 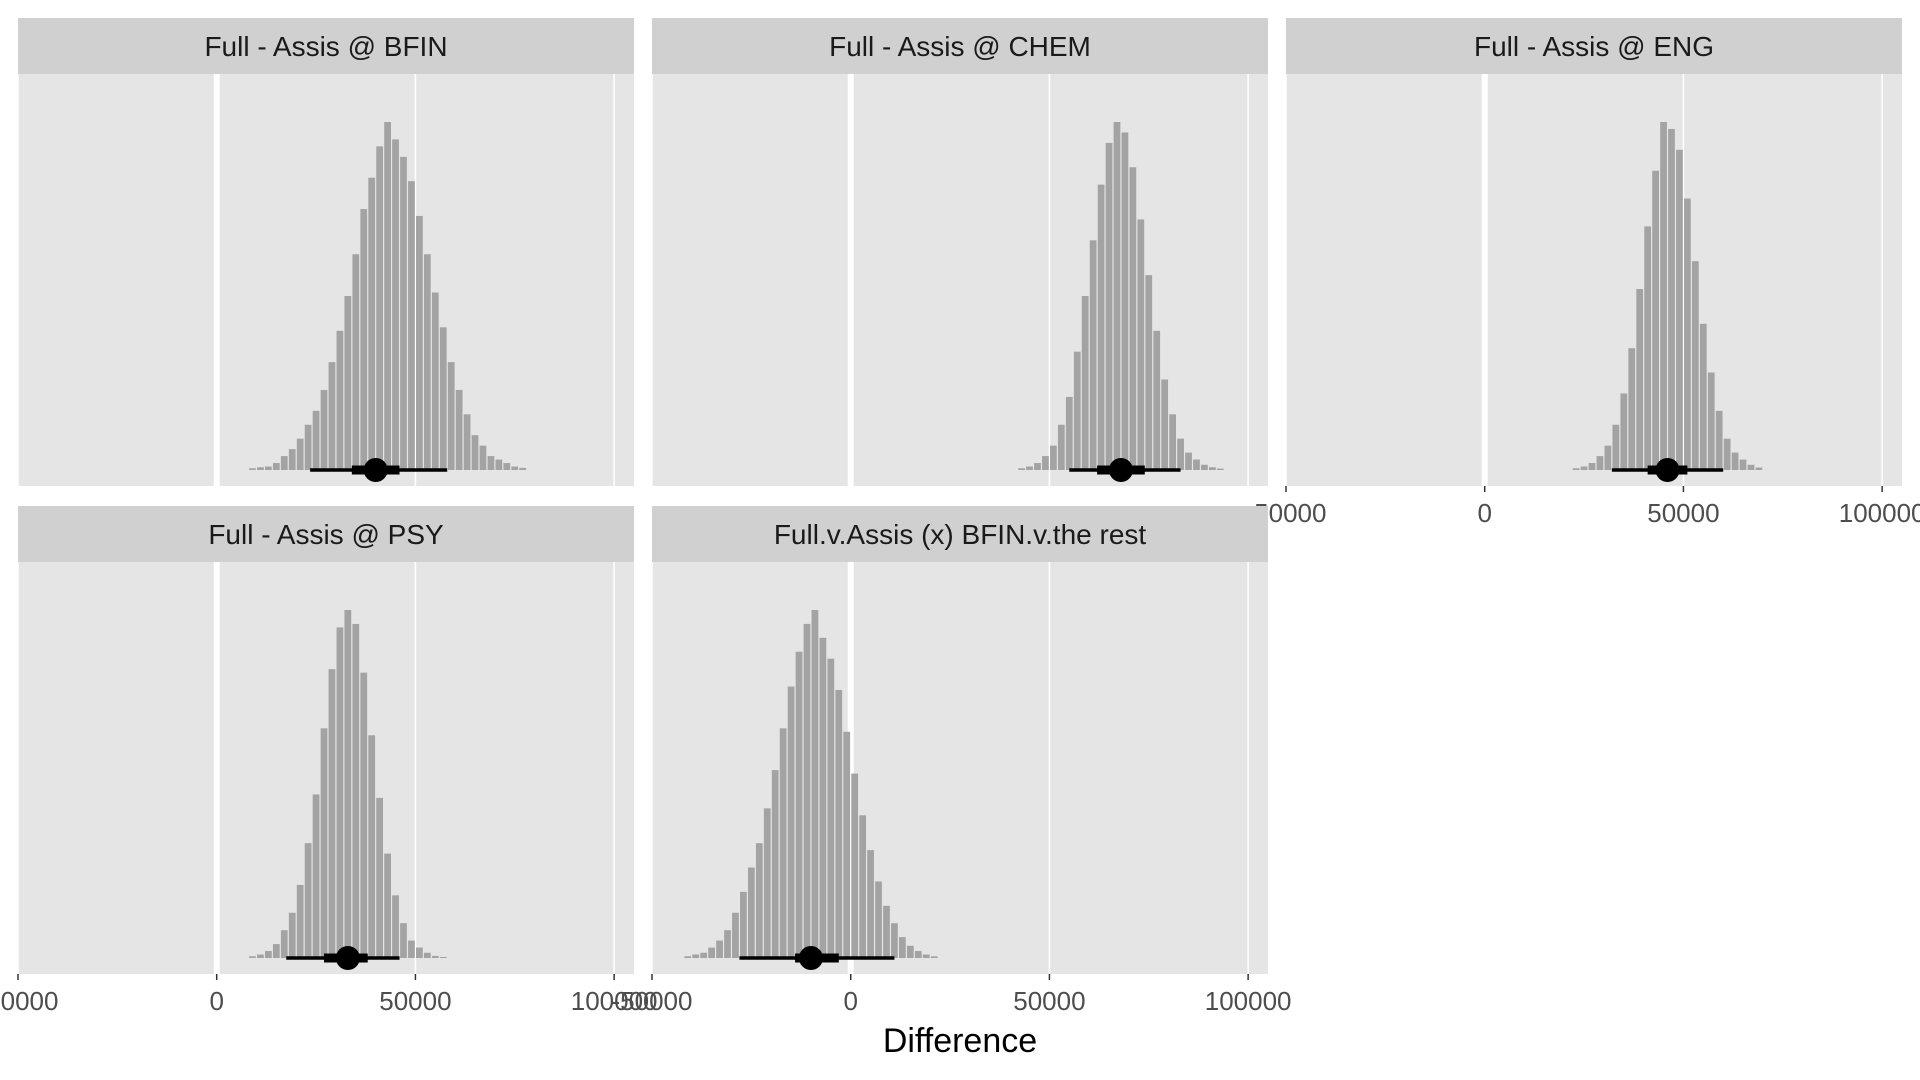 What do you see at coordinates (960, 46) in the screenshot?
I see `facet-title: Full - Assis @ CHEM` at bounding box center [960, 46].